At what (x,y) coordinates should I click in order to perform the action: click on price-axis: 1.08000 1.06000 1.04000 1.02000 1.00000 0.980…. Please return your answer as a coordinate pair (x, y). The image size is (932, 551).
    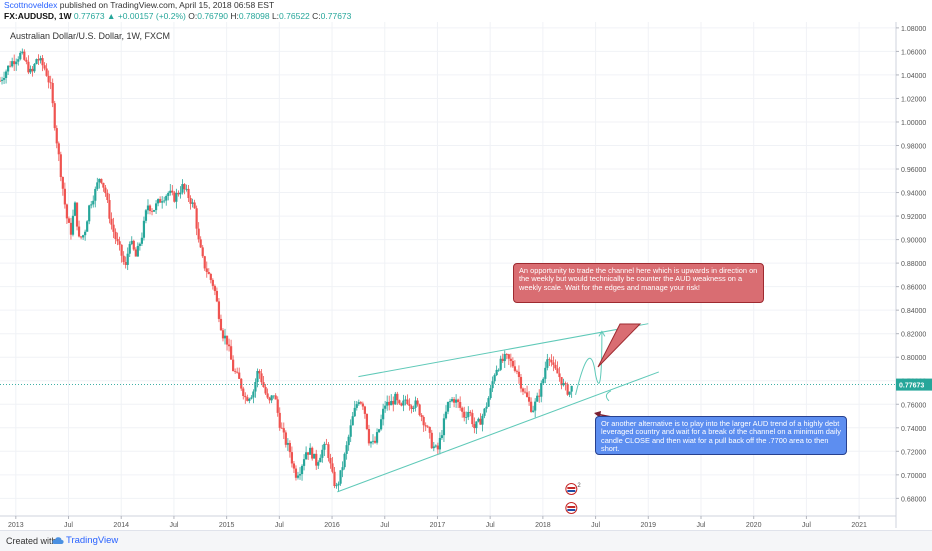
    Looking at the image, I should click on (914, 264).